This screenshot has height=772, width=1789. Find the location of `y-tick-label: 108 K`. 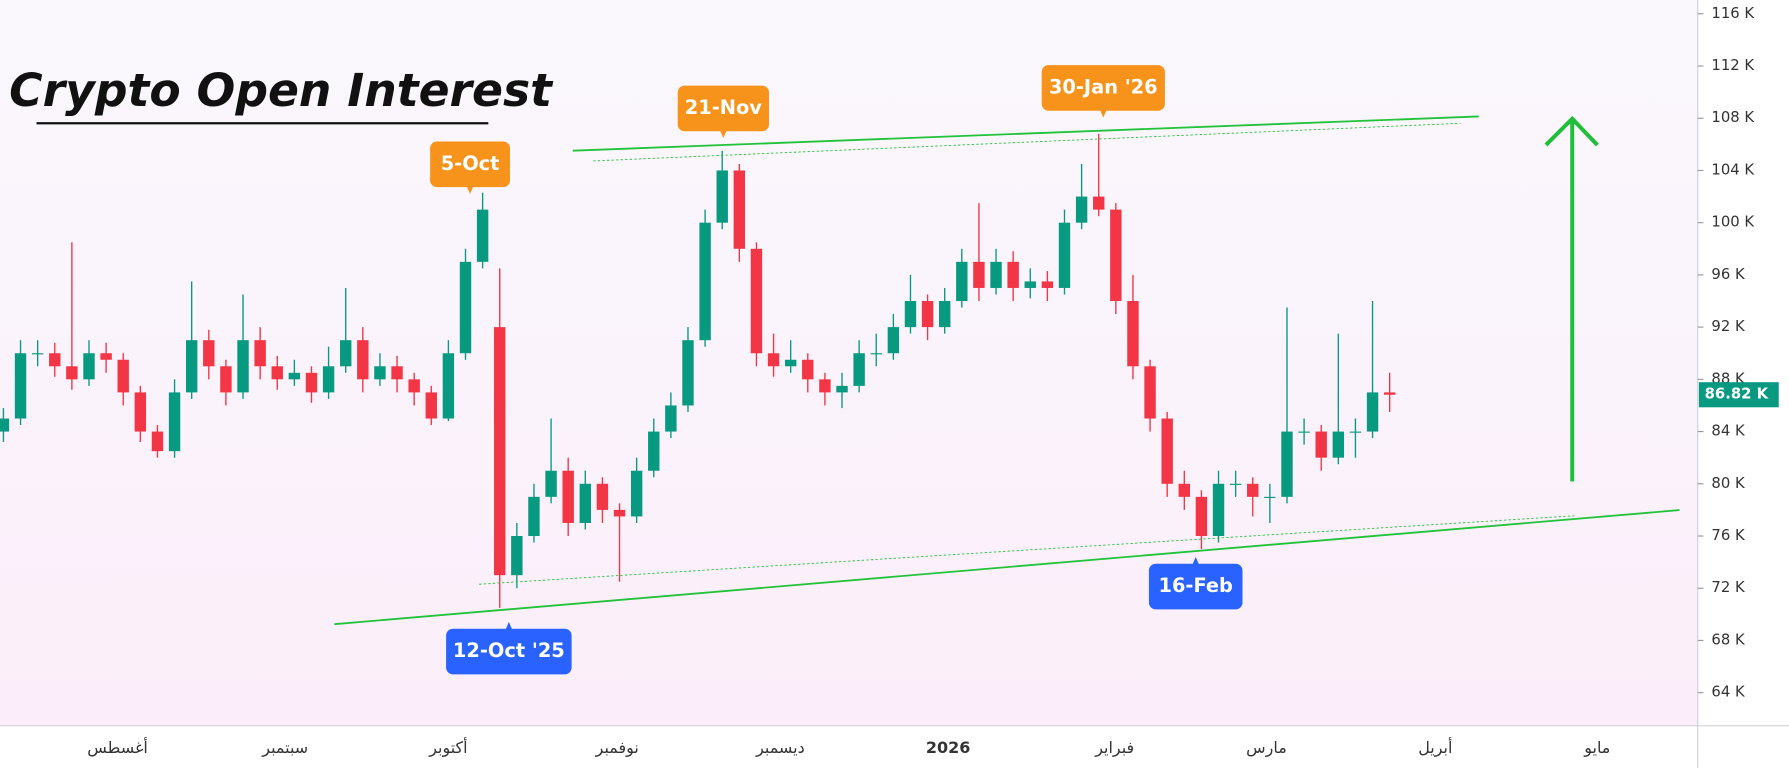

y-tick-label: 108 K is located at coordinates (1733, 117).